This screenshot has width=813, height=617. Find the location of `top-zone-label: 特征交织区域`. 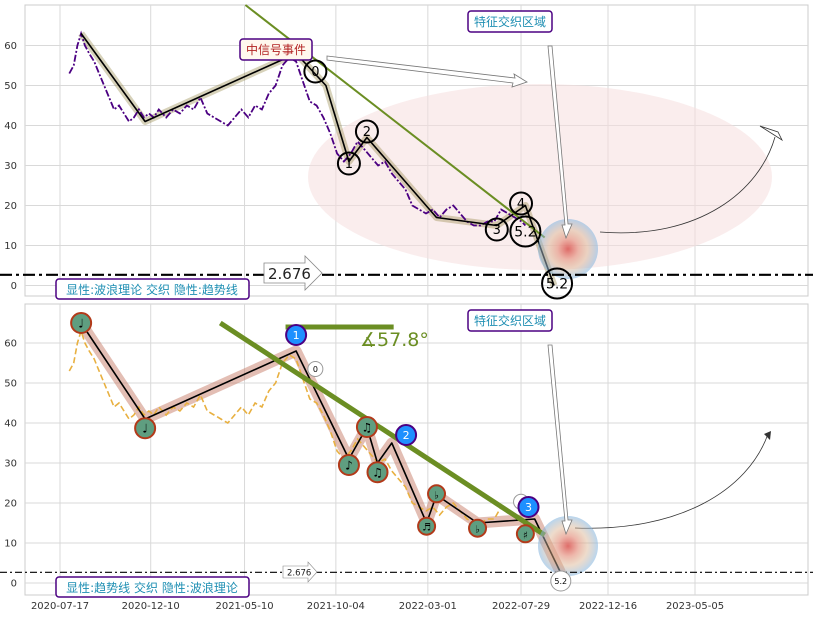

top-zone-label: 特征交织区域 is located at coordinates (510, 21).